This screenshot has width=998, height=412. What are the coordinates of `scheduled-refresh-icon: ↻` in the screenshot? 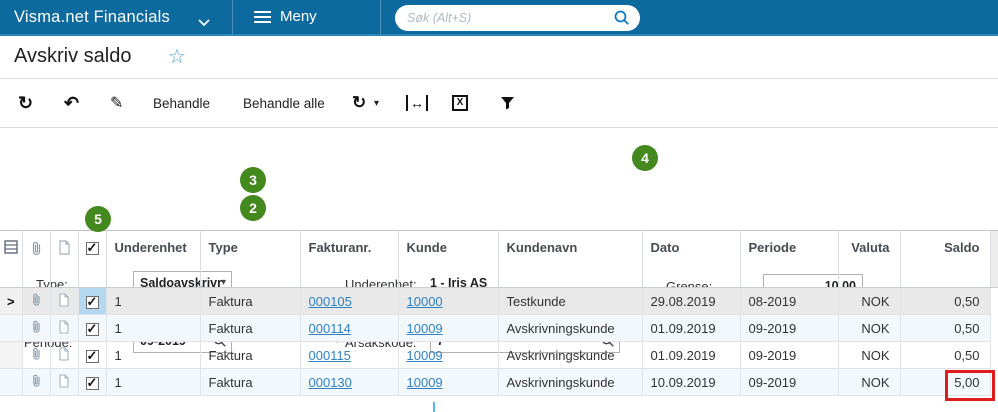 It's located at (359, 102).